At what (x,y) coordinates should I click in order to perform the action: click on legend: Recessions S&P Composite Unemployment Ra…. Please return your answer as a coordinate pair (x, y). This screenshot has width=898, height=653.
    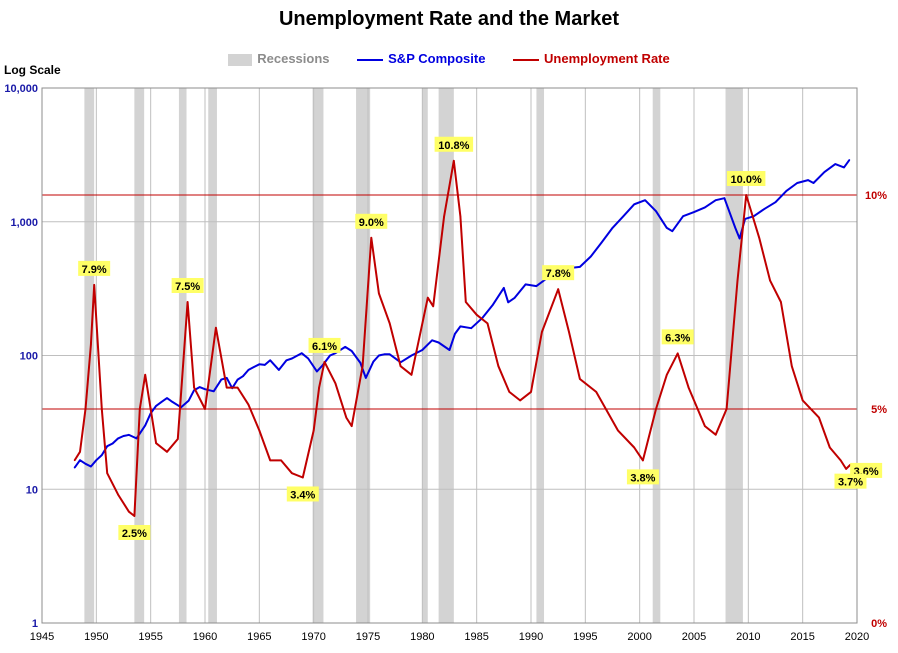
    Looking at the image, I should click on (449, 58).